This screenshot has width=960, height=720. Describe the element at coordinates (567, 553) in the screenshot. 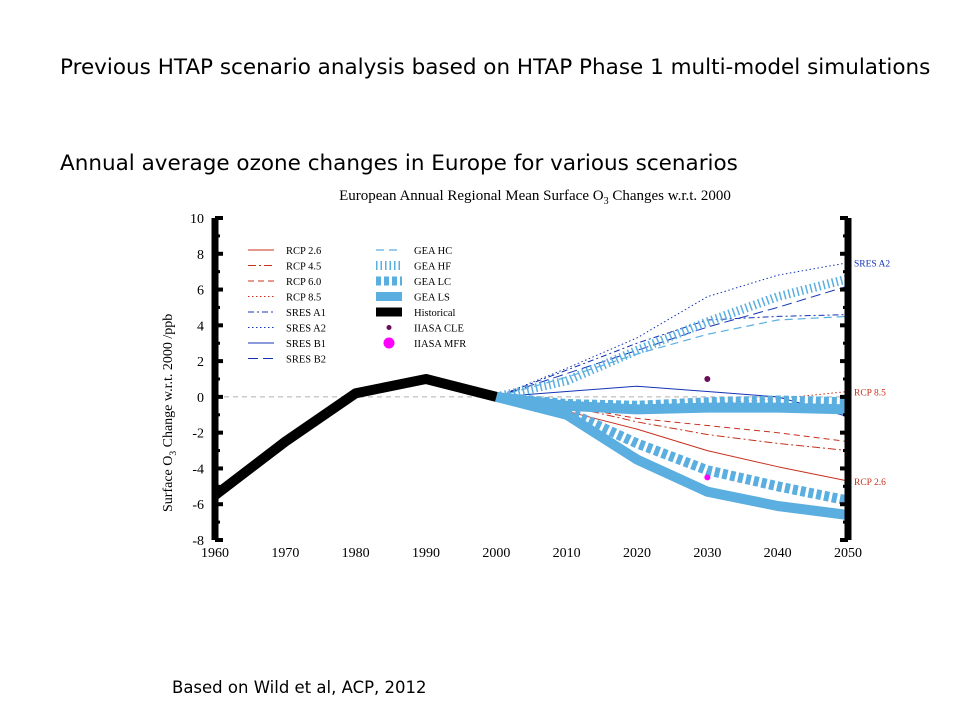

I see `x-tick-label: 2010` at that location.